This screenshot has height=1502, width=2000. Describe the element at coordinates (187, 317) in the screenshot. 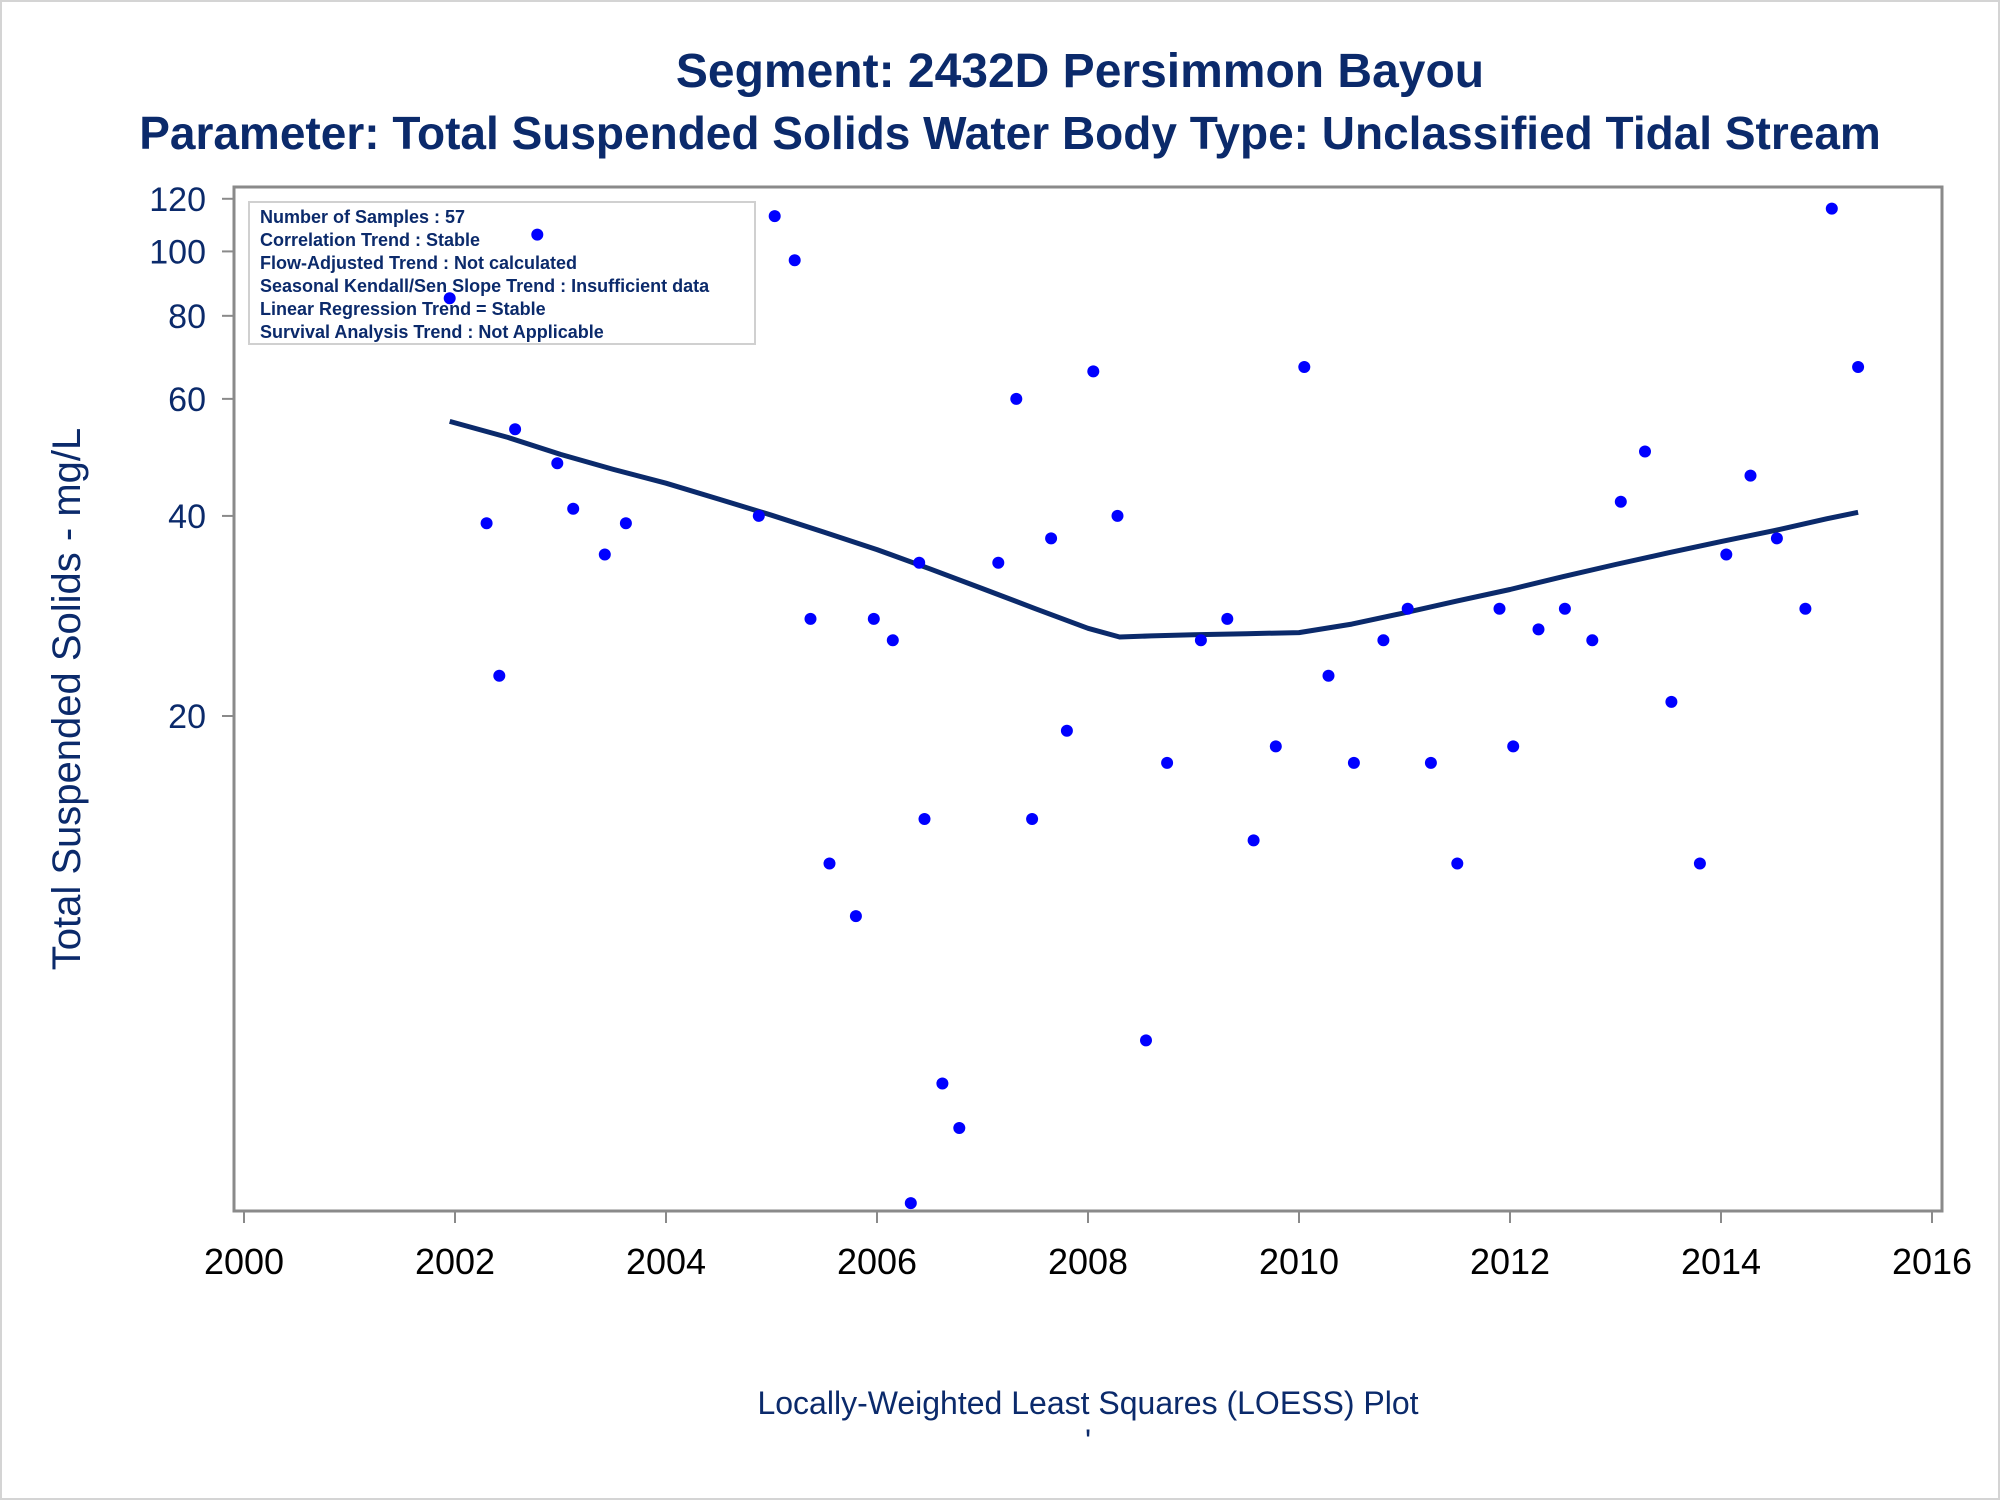

I see `y-tick-label: 80` at that location.